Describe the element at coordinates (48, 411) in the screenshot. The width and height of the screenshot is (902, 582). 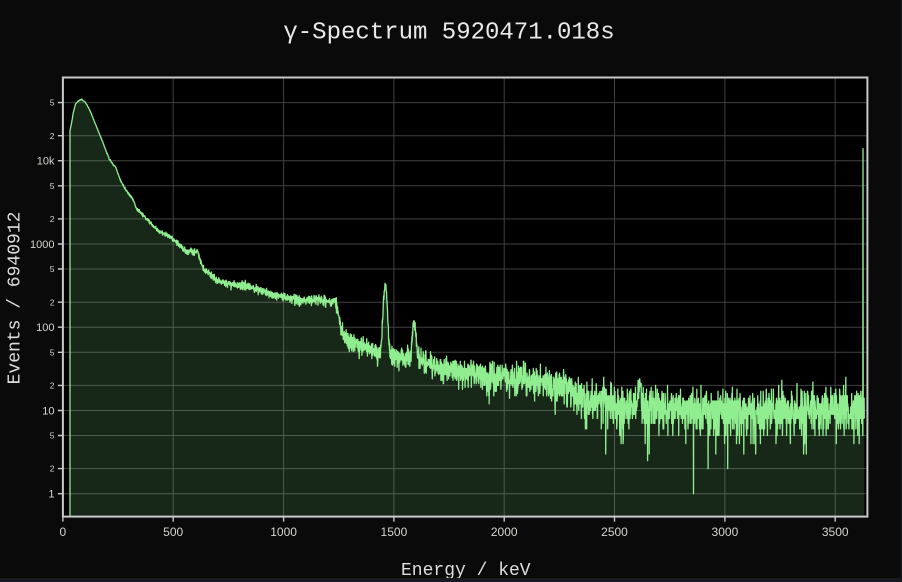
I see `svg-text: 10` at that location.